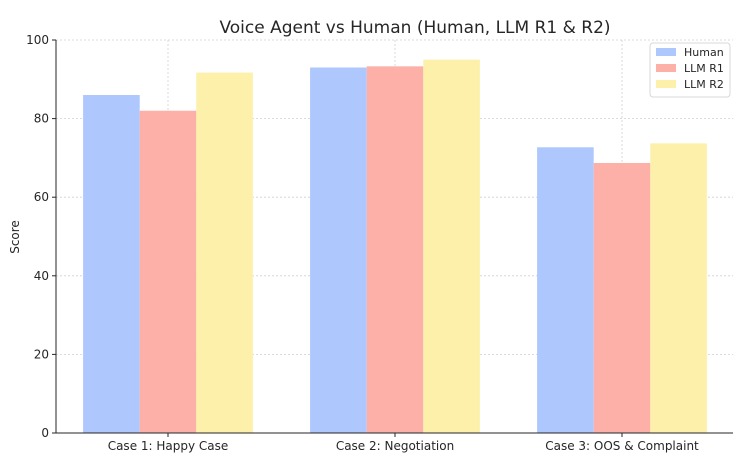 The width and height of the screenshot is (747, 460). Describe the element at coordinates (41, 236) in the screenshot. I see `y-axis-ticks: 0 20 40 60 80 100` at that location.